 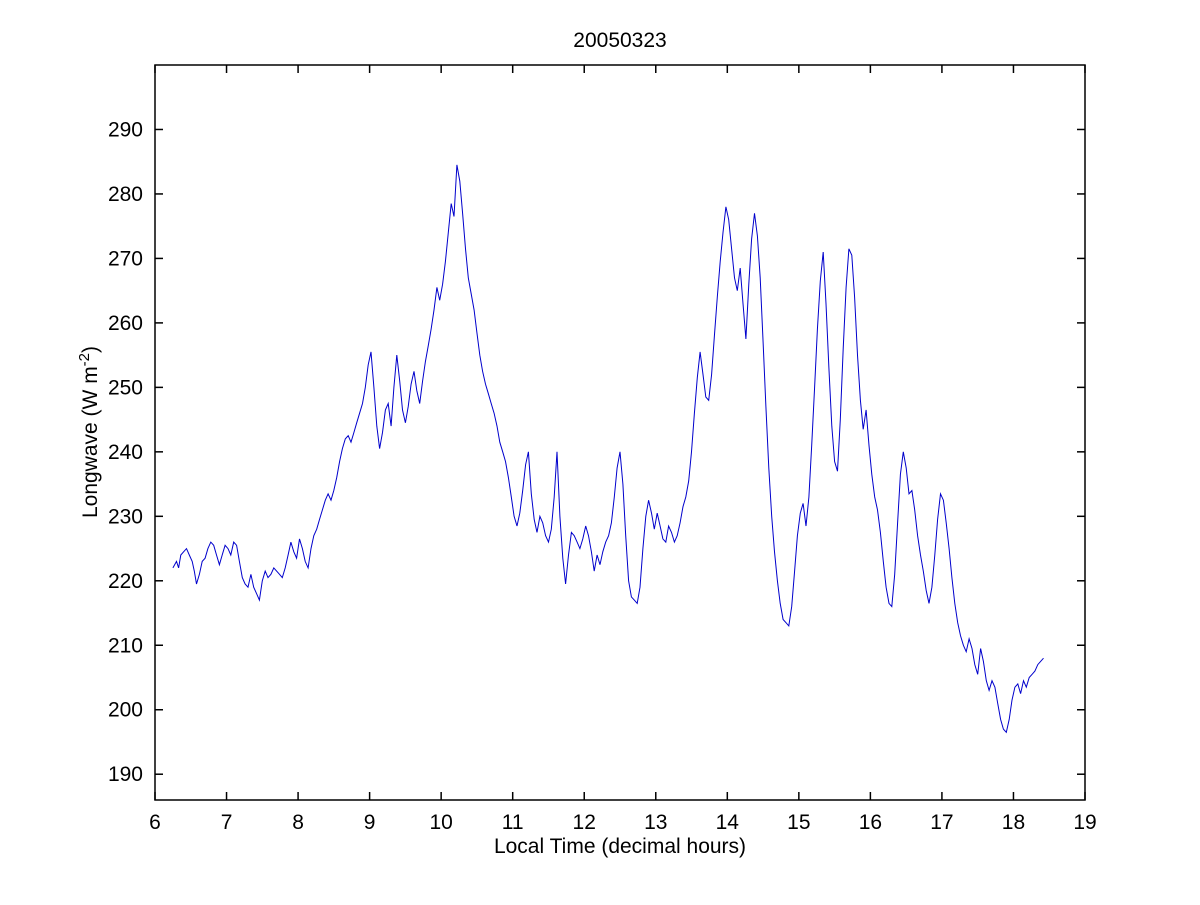 What do you see at coordinates (90, 442) in the screenshot?
I see `y-axis-label-main: Longwave (W m` at bounding box center [90, 442].